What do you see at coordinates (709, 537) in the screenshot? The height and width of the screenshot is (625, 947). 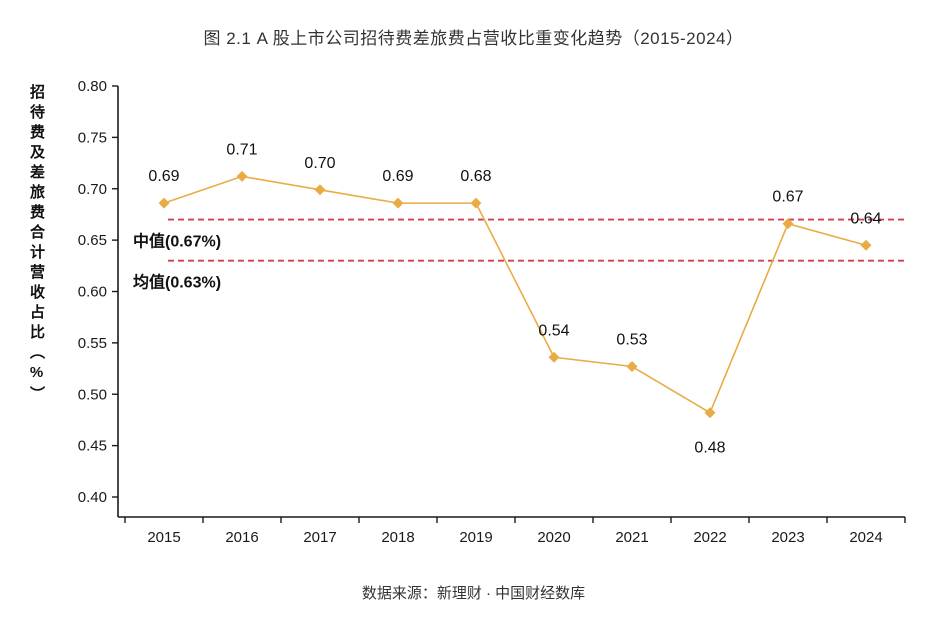 I see `x-tick-label: 2022` at bounding box center [709, 537].